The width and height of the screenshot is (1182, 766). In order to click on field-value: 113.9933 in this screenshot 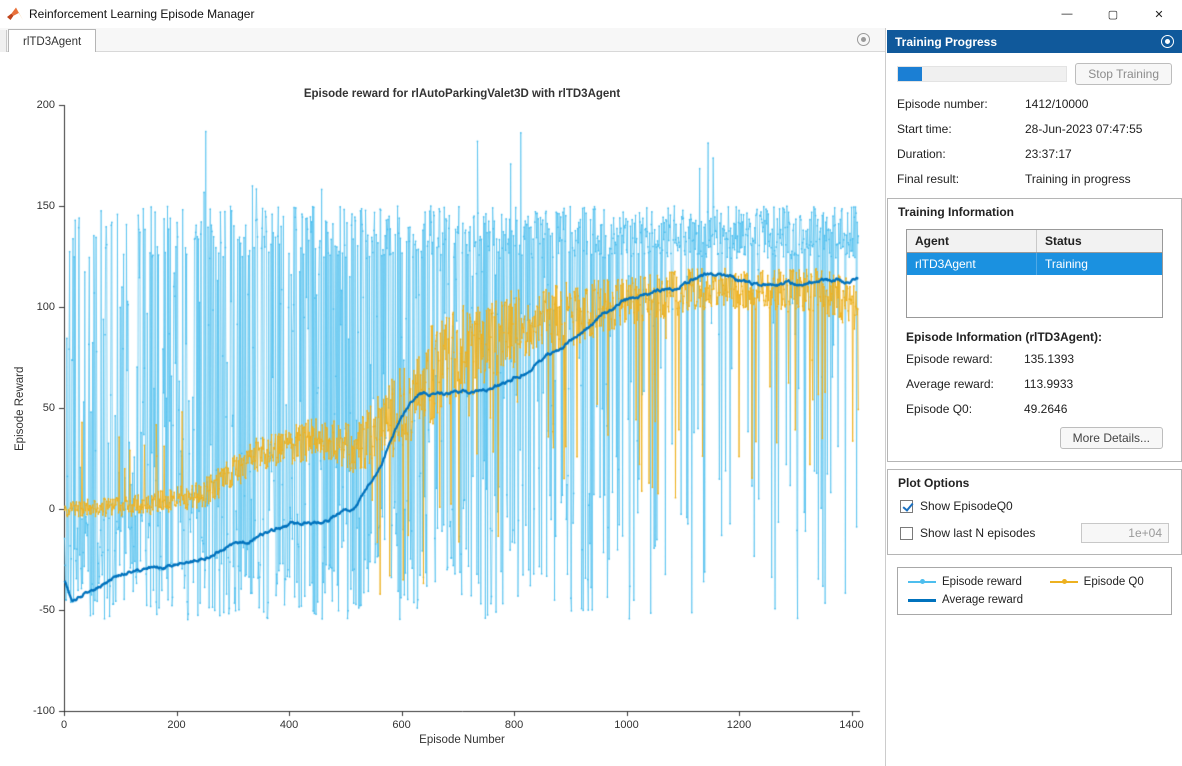, I will do `click(1049, 383)`.